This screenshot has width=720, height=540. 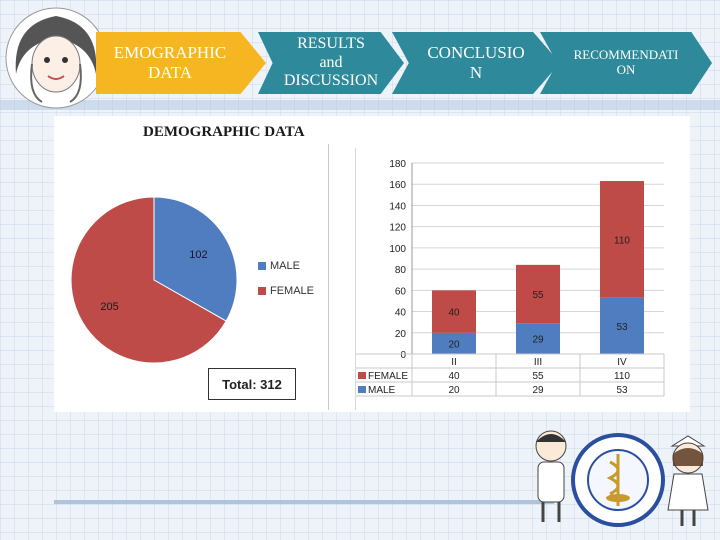 I want to click on bar-label-female-II: 40, so click(x=454, y=313).